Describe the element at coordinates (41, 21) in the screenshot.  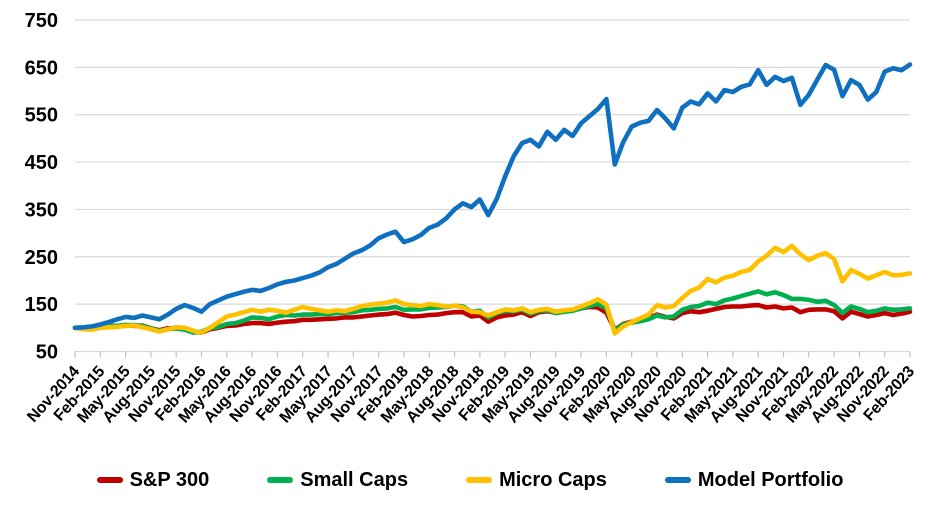
I see `y-axis-tick-label: 750` at that location.